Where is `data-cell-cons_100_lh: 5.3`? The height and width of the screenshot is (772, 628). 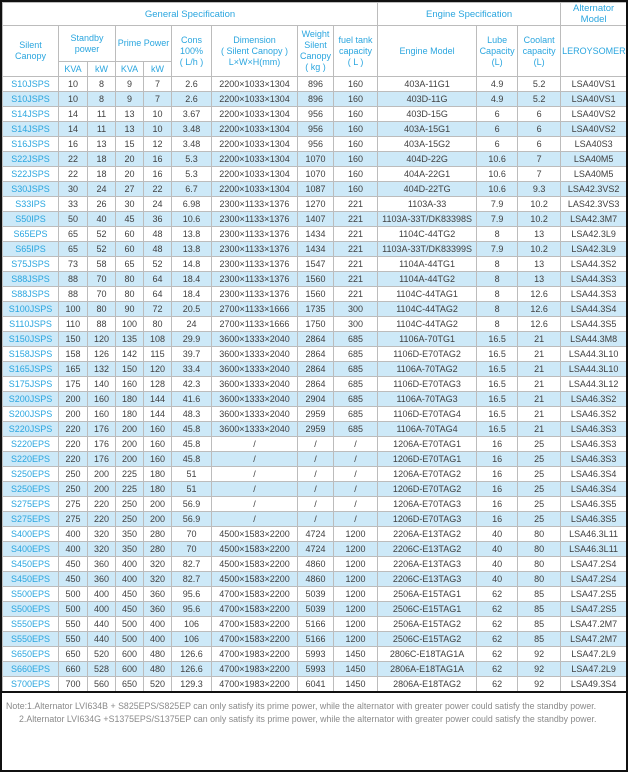
data-cell-cons_100_lh: 5.3 is located at coordinates (191, 159).